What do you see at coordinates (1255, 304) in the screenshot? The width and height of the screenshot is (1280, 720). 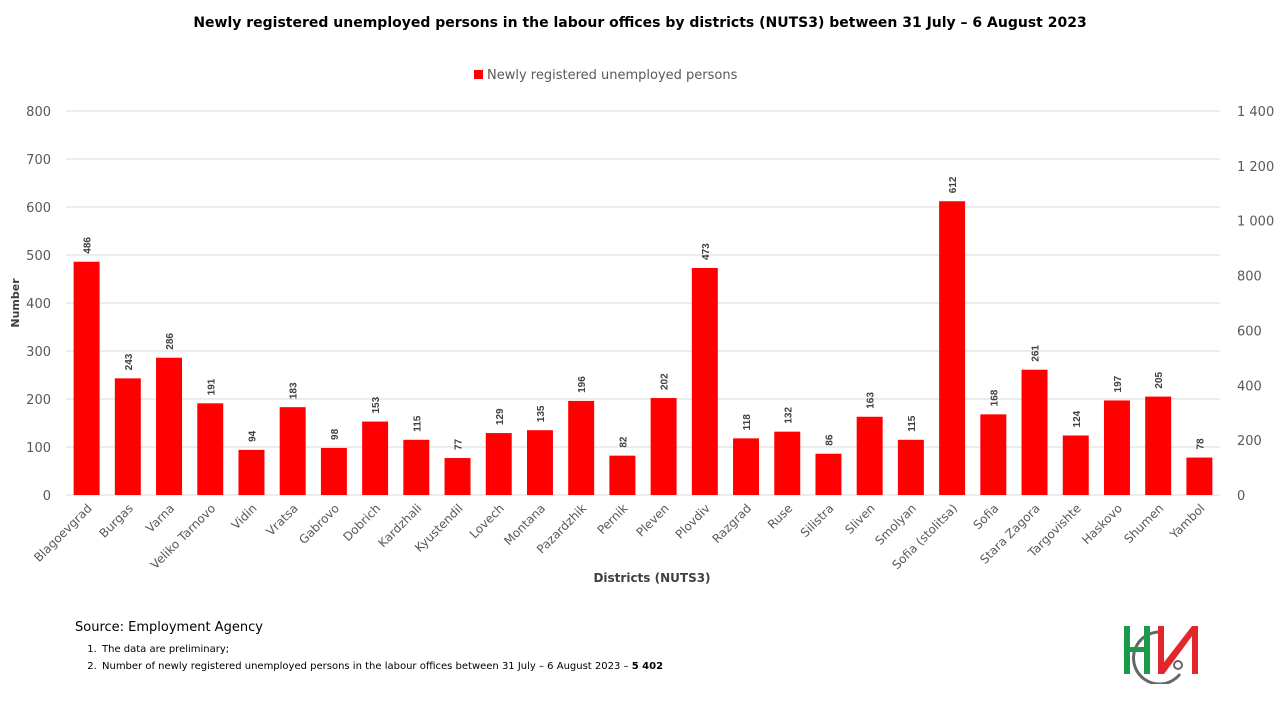 I see `y2-axis: 0 200 400 600 800 1 000 1 200 1 400` at bounding box center [1255, 304].